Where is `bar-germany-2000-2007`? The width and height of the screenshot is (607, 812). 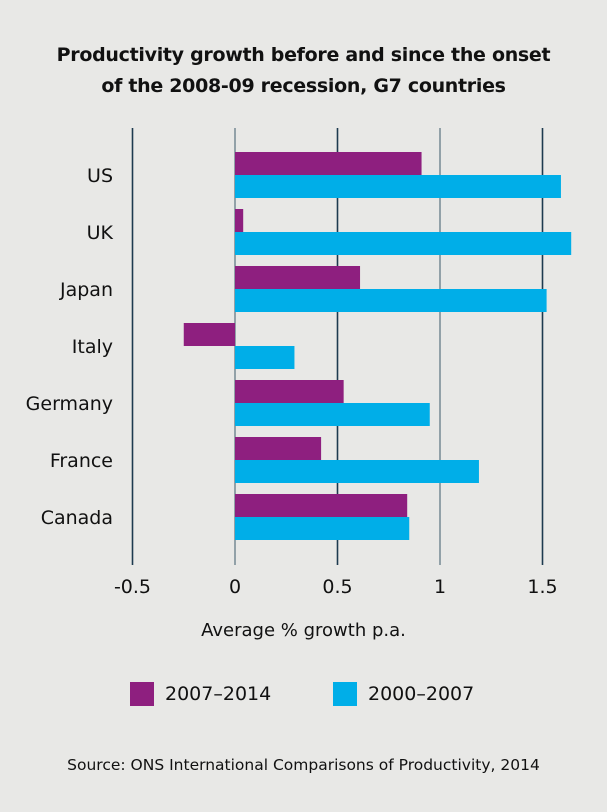 bar-germany-2000-2007 is located at coordinates (332, 414).